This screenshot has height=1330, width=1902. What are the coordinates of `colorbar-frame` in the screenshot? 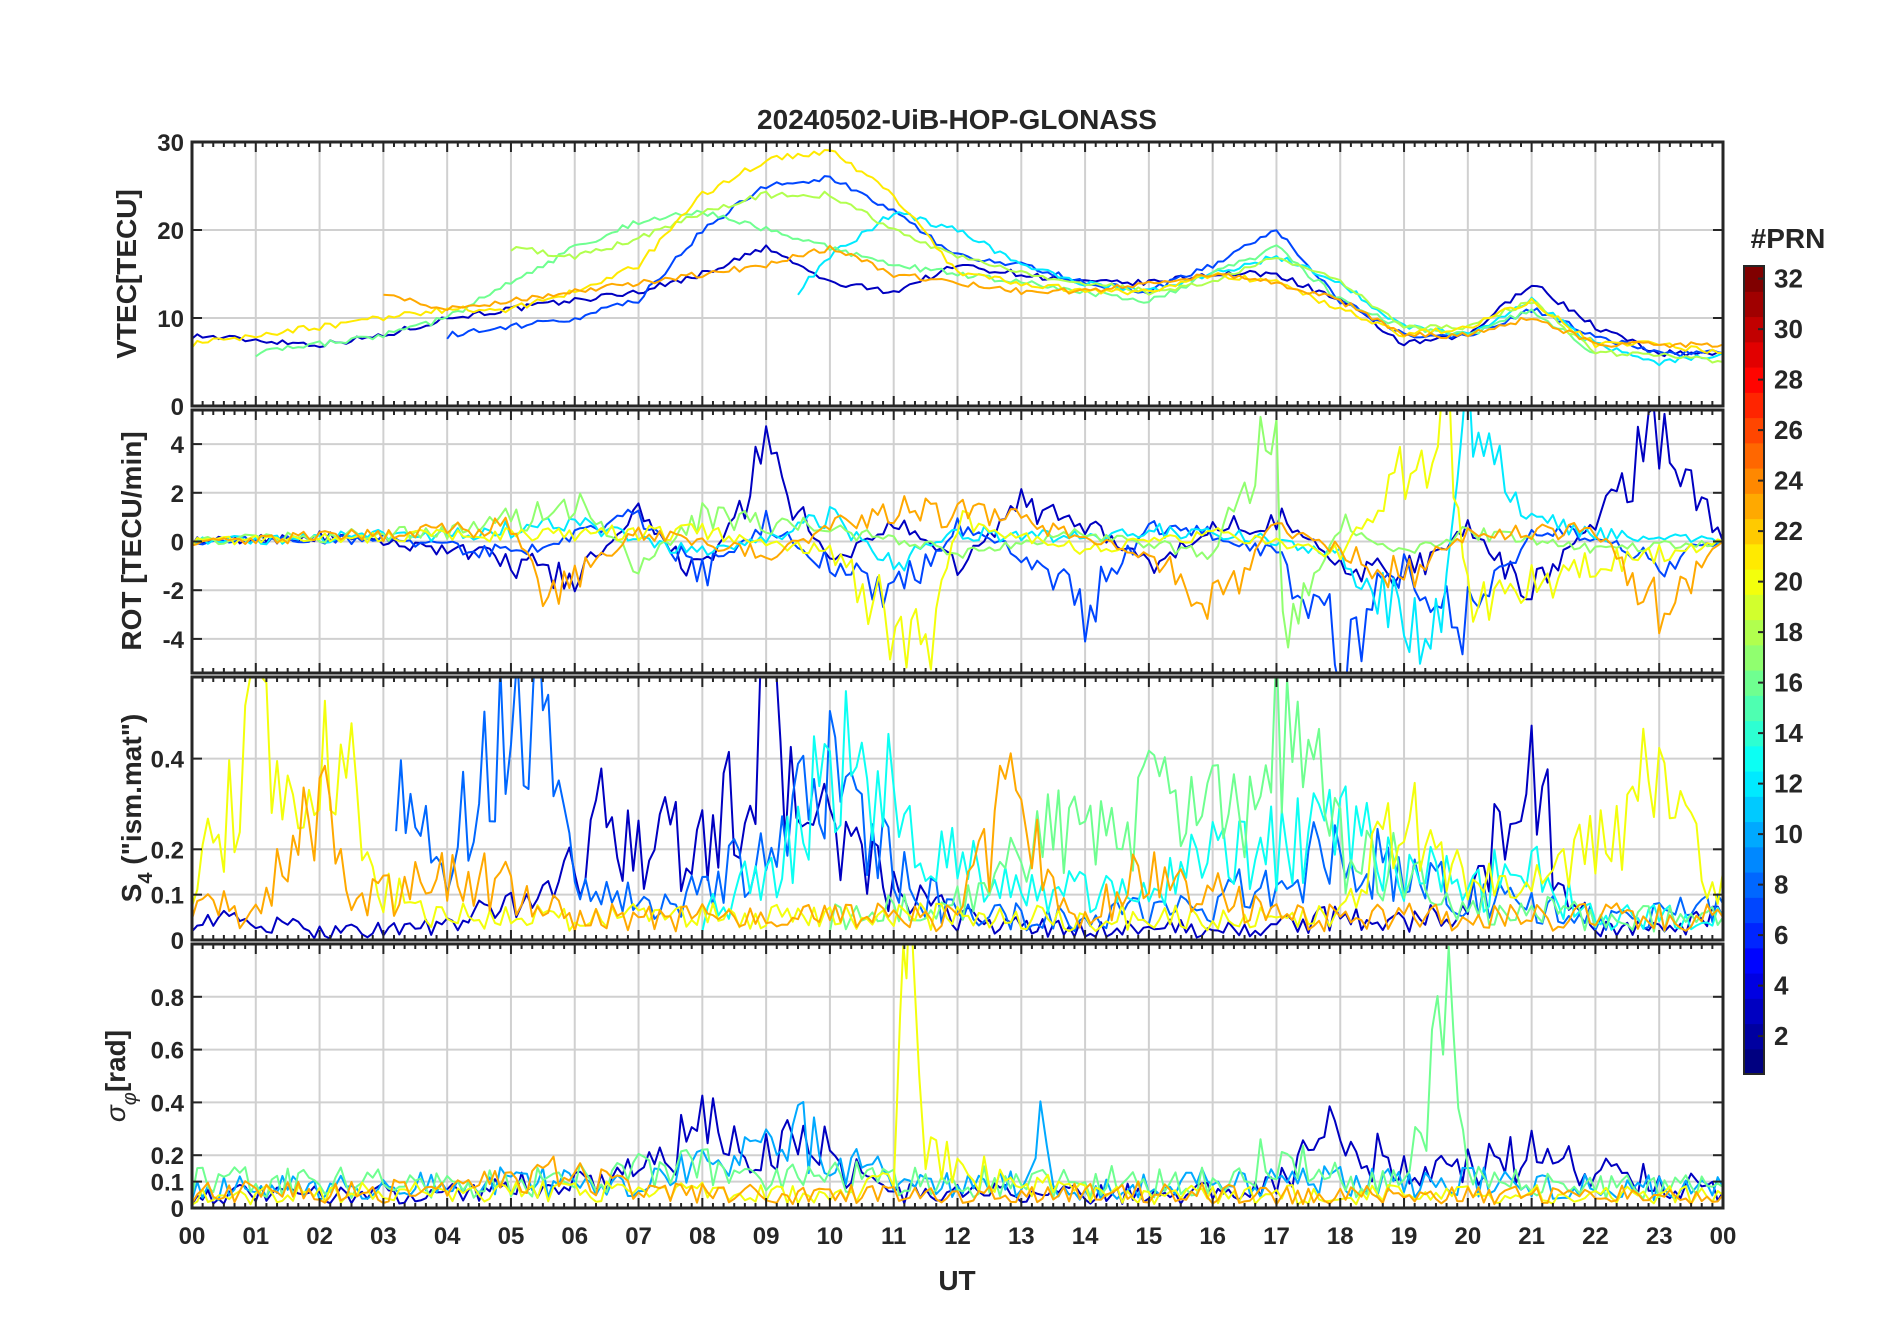 It's located at (1754, 670).